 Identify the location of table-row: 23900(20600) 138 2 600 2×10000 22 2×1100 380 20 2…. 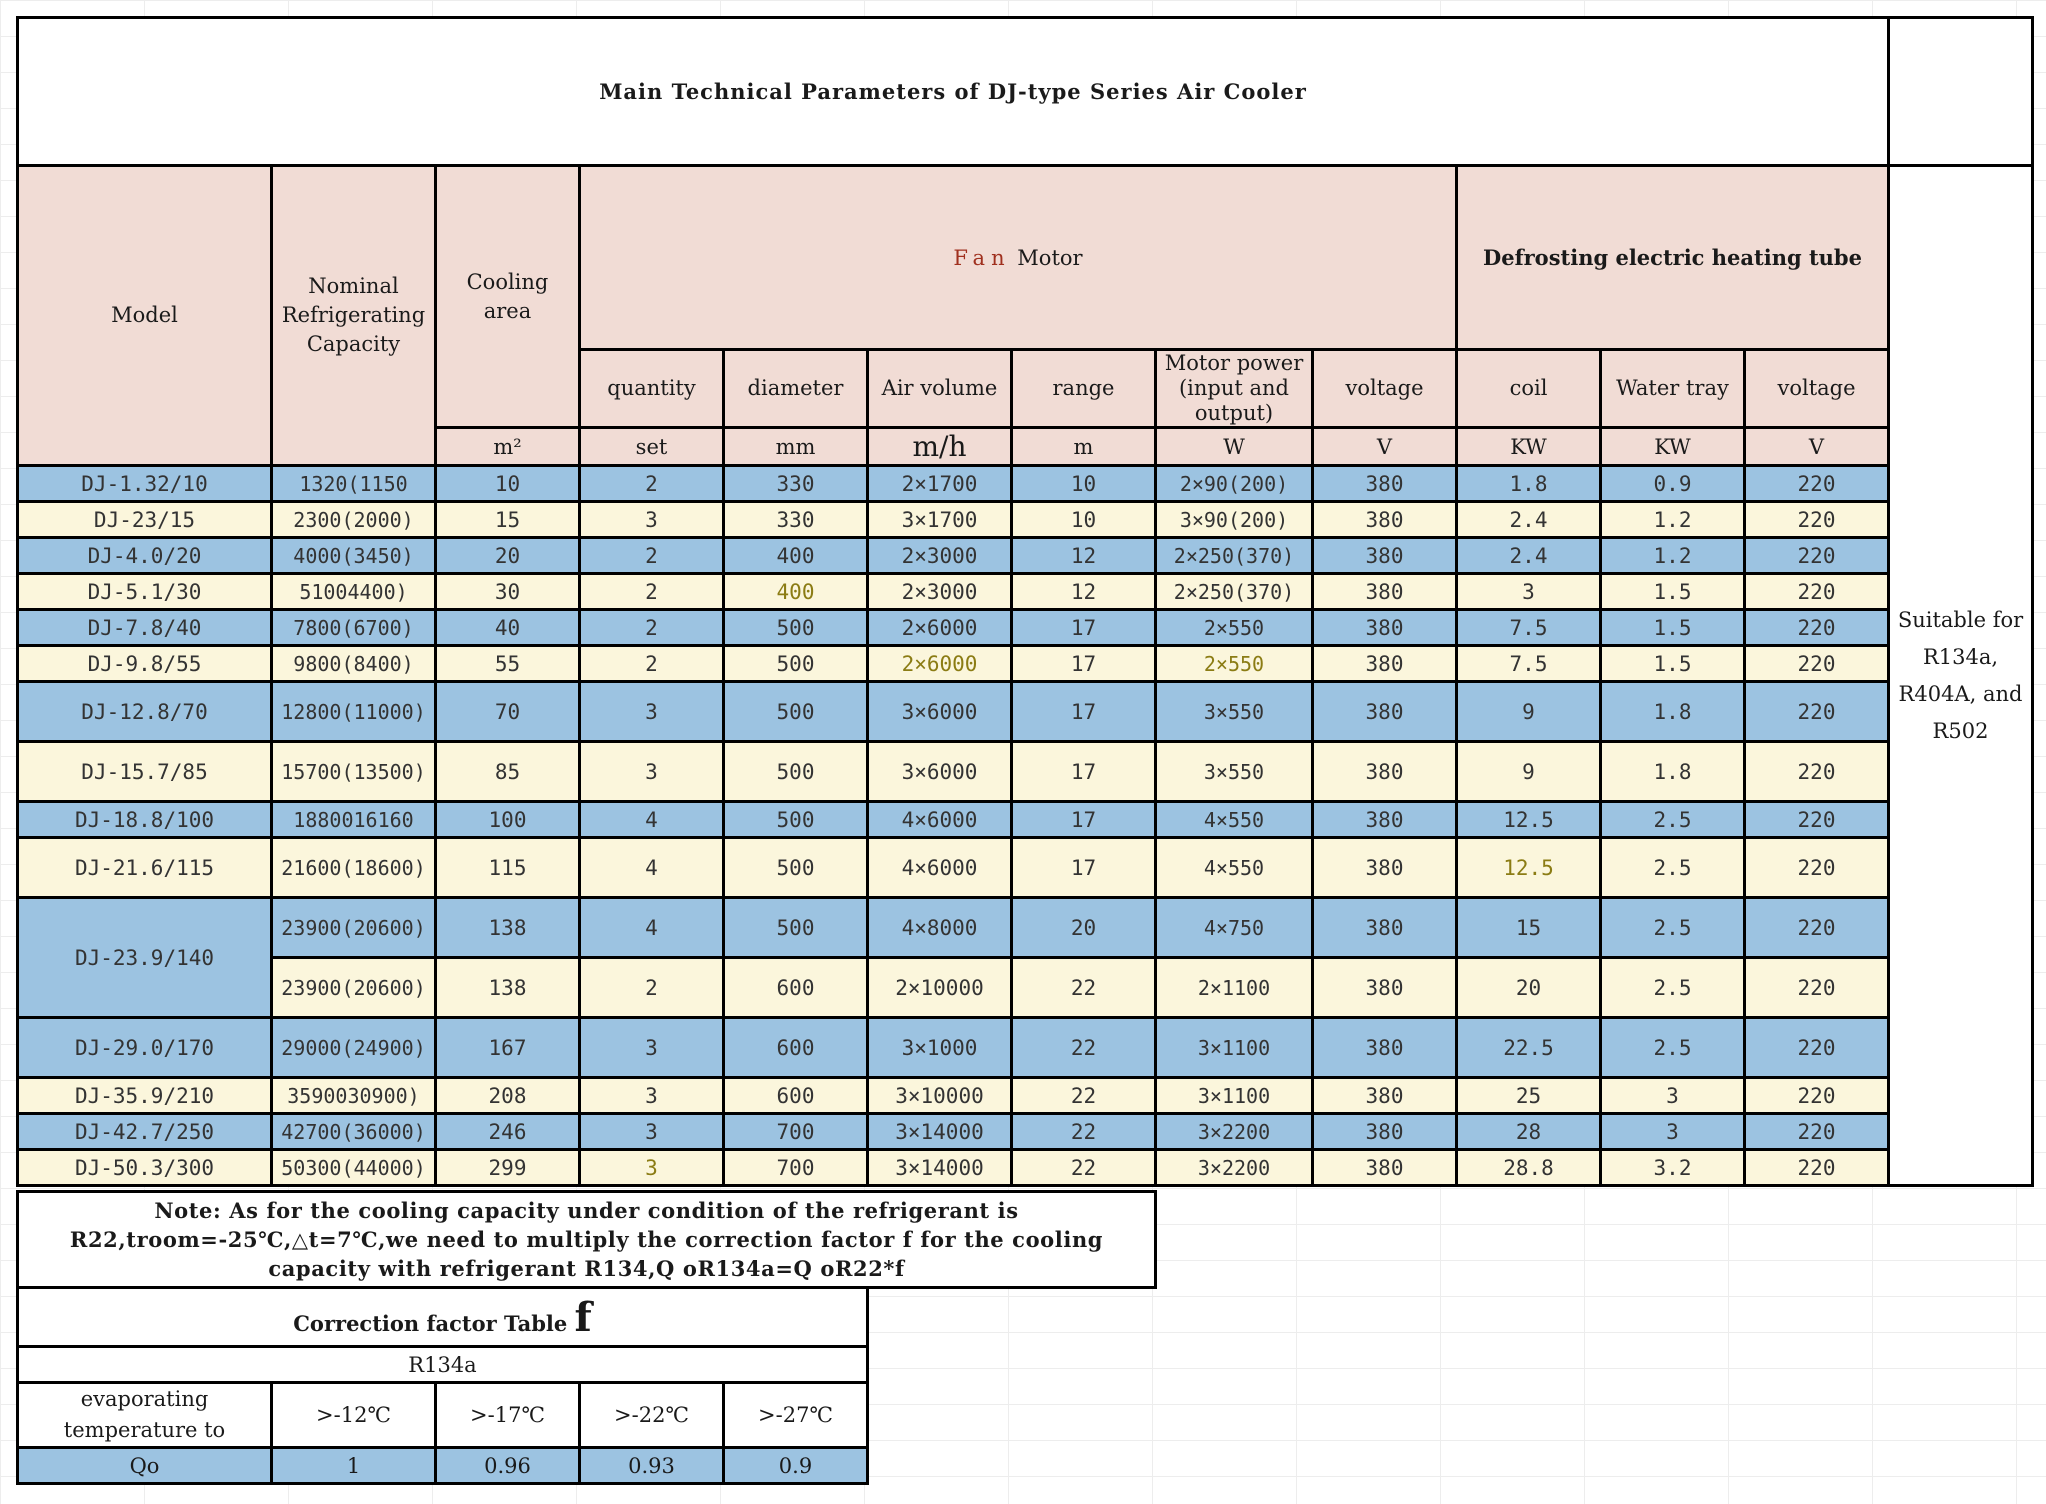
(1025, 987).